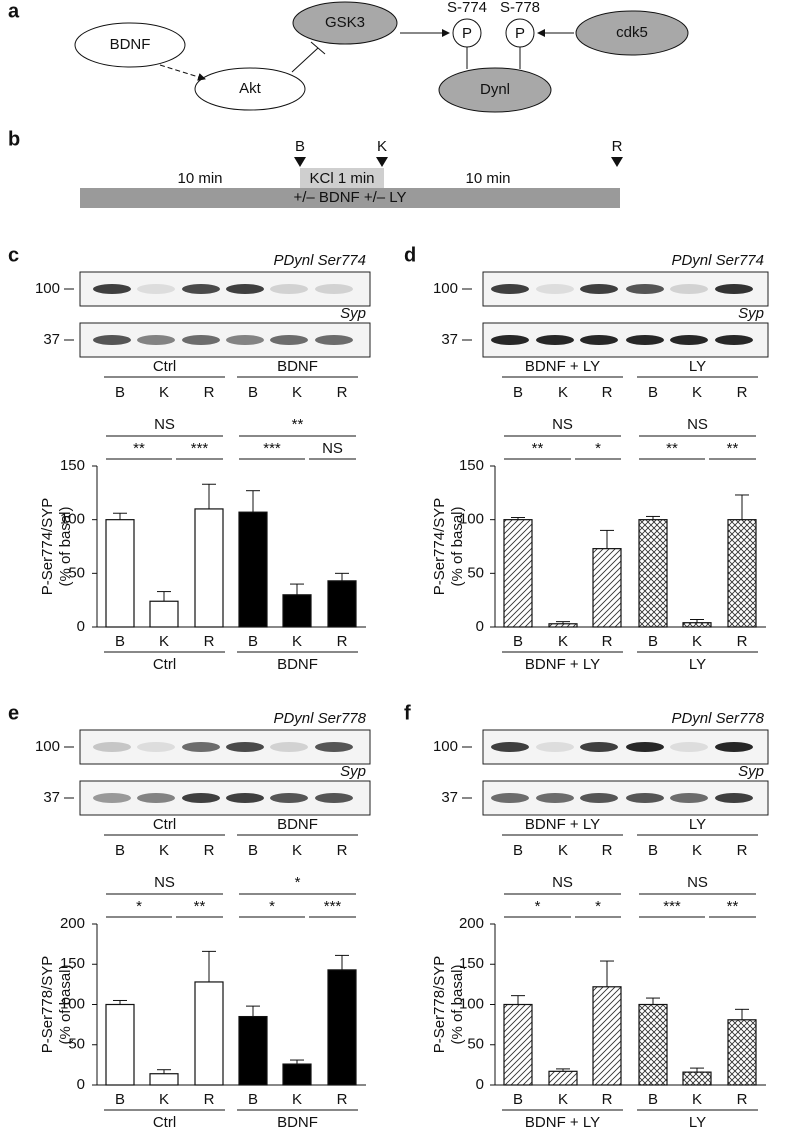  I want to click on y-tick-label: 0, so click(81, 1084).